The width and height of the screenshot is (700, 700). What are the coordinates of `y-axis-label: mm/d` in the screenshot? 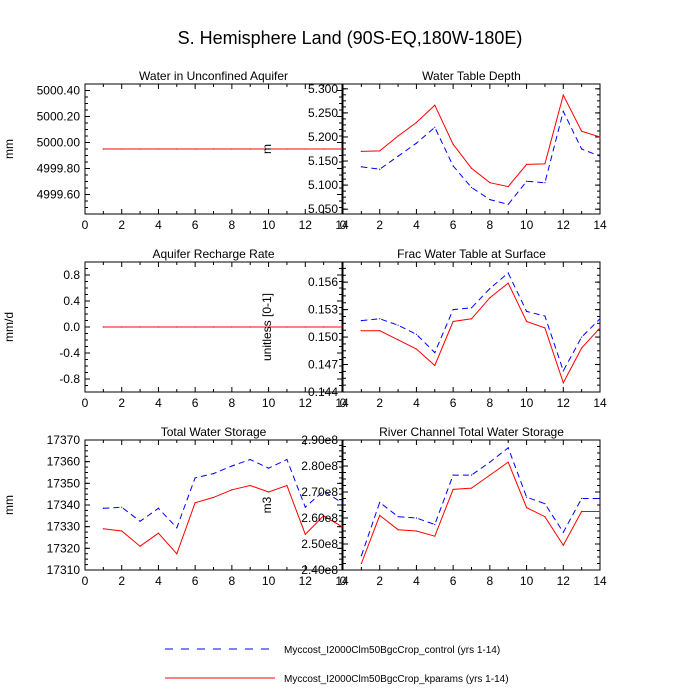 It's located at (9, 327).